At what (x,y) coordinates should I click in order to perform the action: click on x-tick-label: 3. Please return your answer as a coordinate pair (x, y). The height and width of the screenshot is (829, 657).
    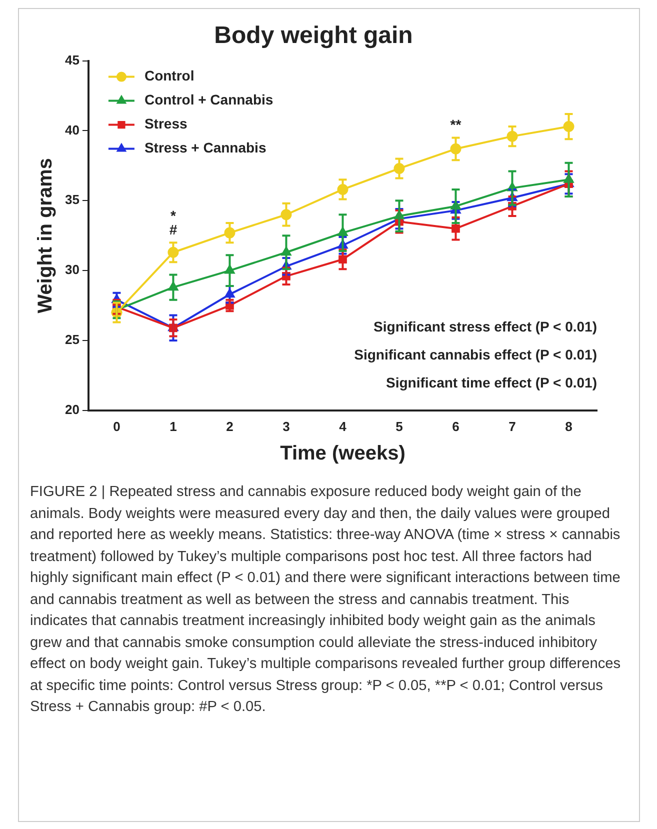
    Looking at the image, I should click on (286, 426).